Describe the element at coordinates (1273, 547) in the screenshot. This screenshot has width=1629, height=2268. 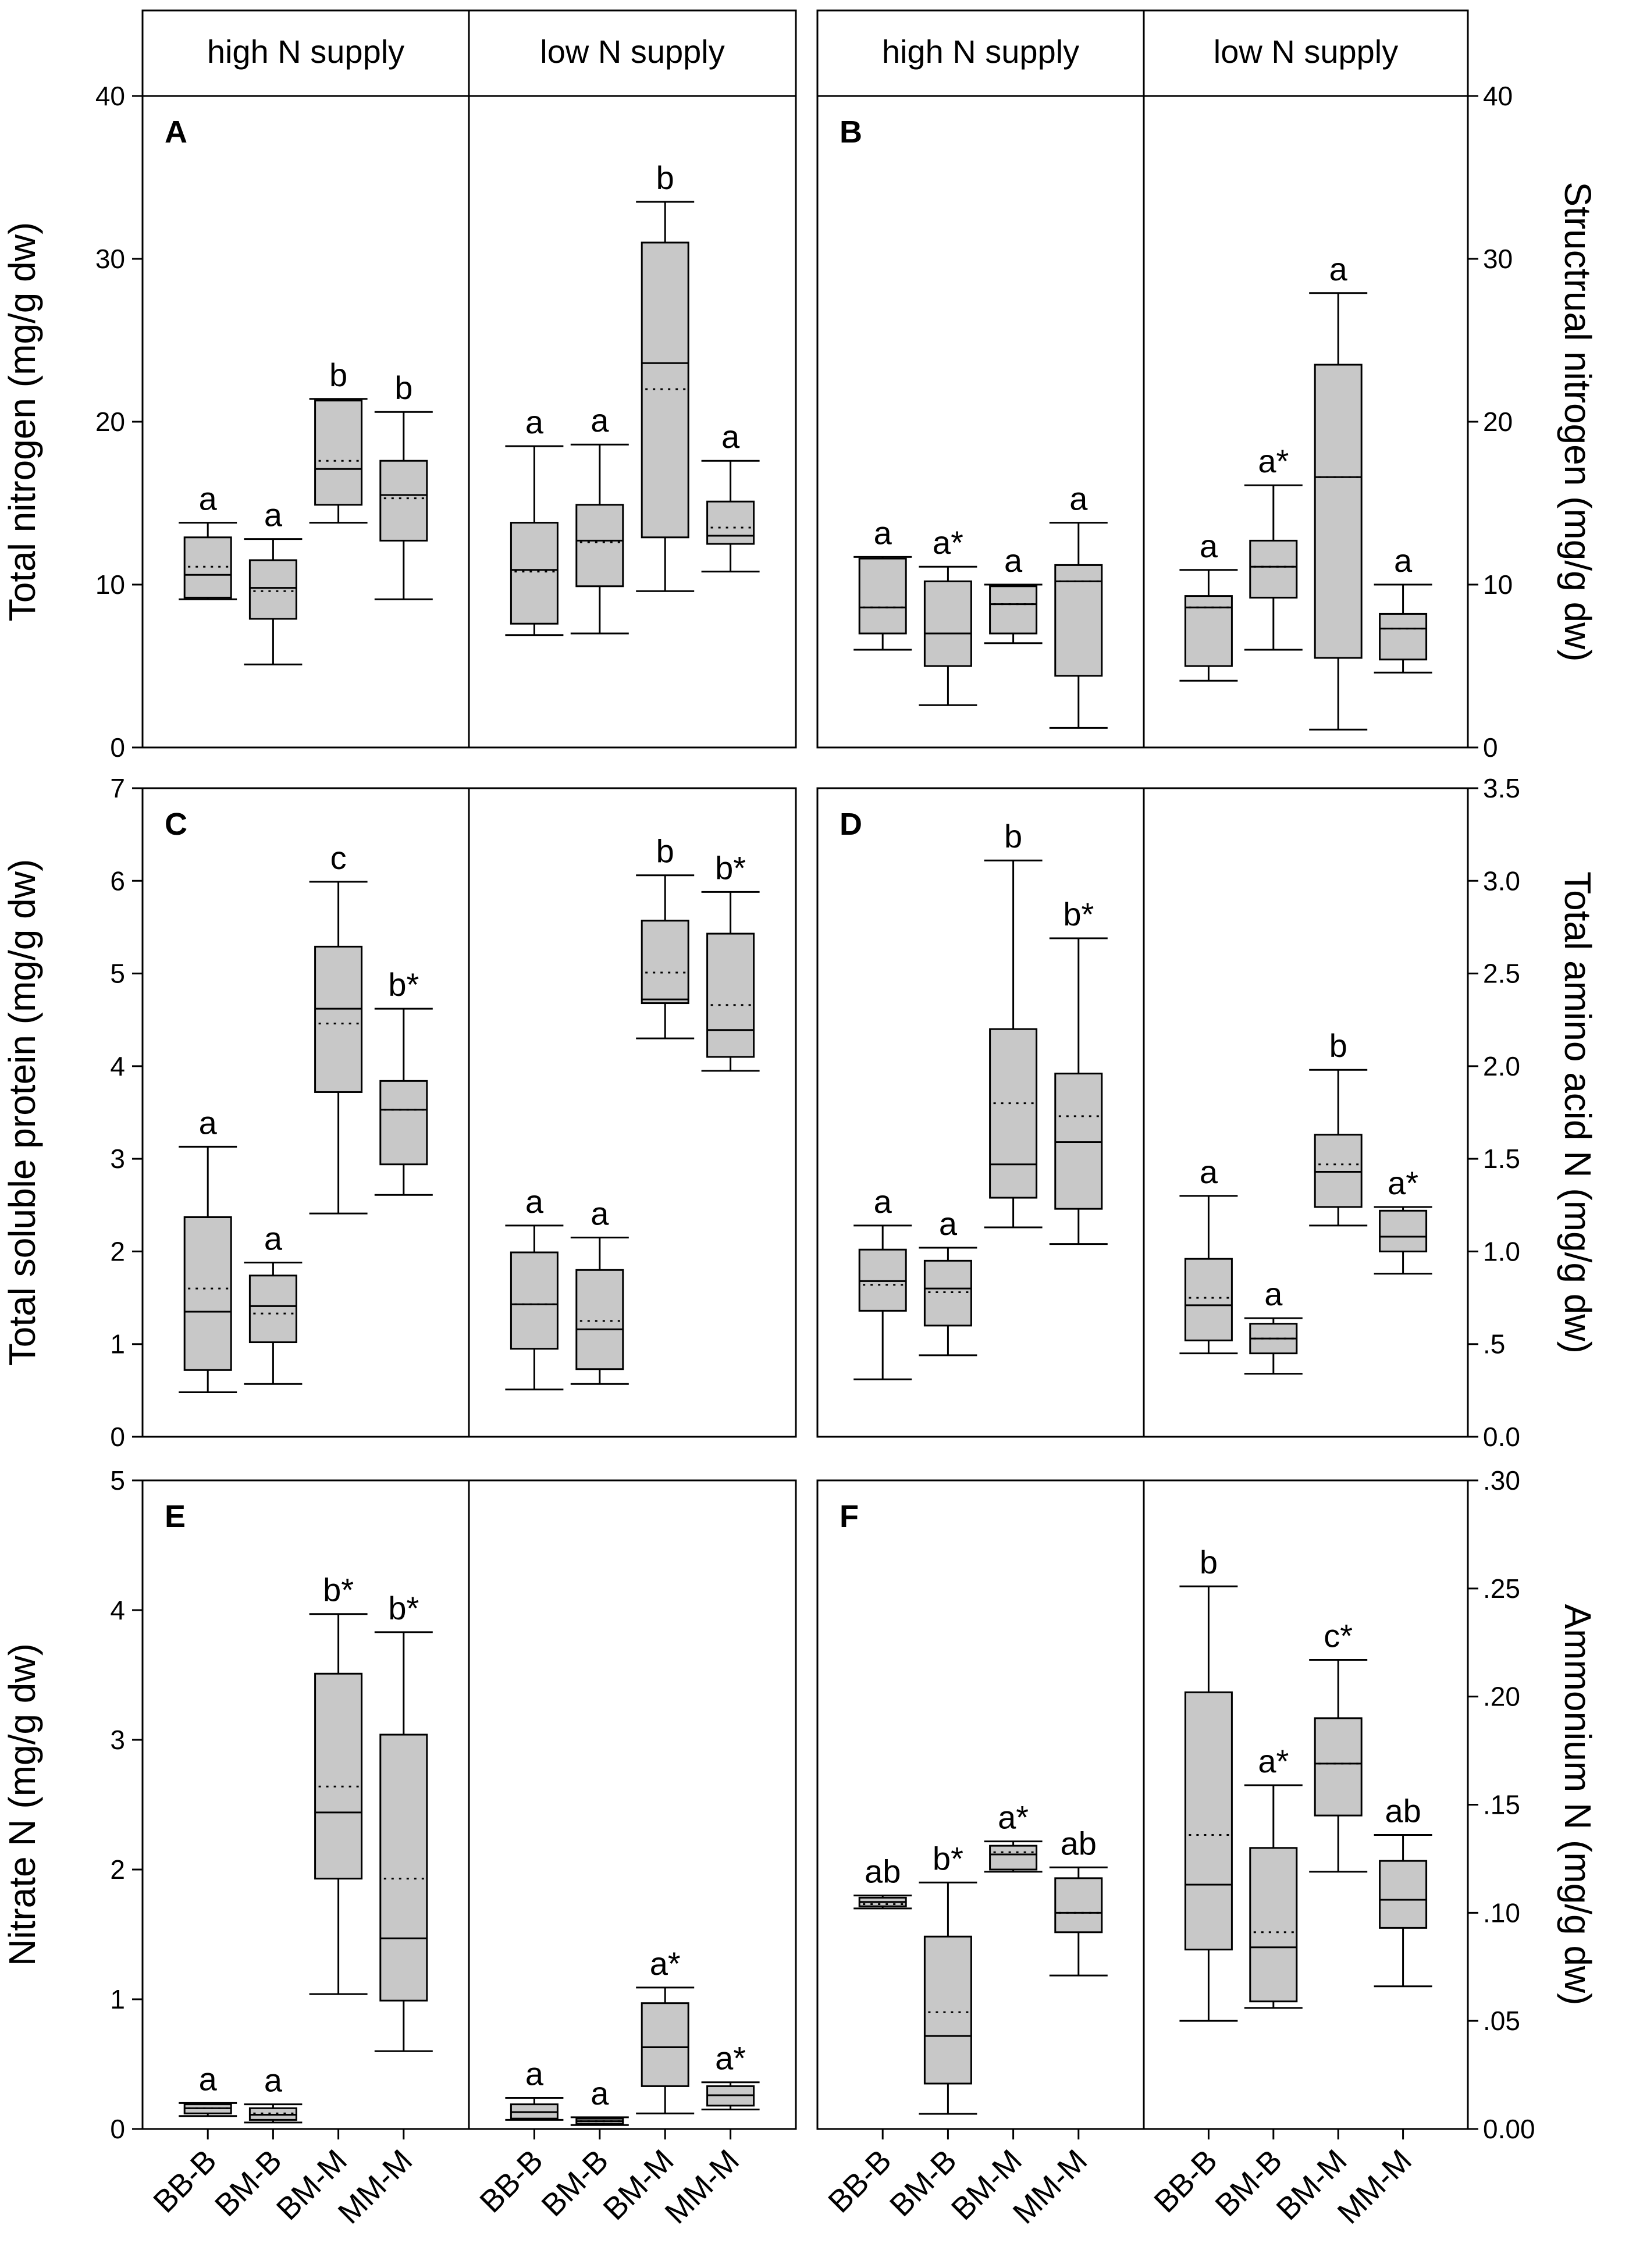
I see `box-BM-B: a*` at that location.